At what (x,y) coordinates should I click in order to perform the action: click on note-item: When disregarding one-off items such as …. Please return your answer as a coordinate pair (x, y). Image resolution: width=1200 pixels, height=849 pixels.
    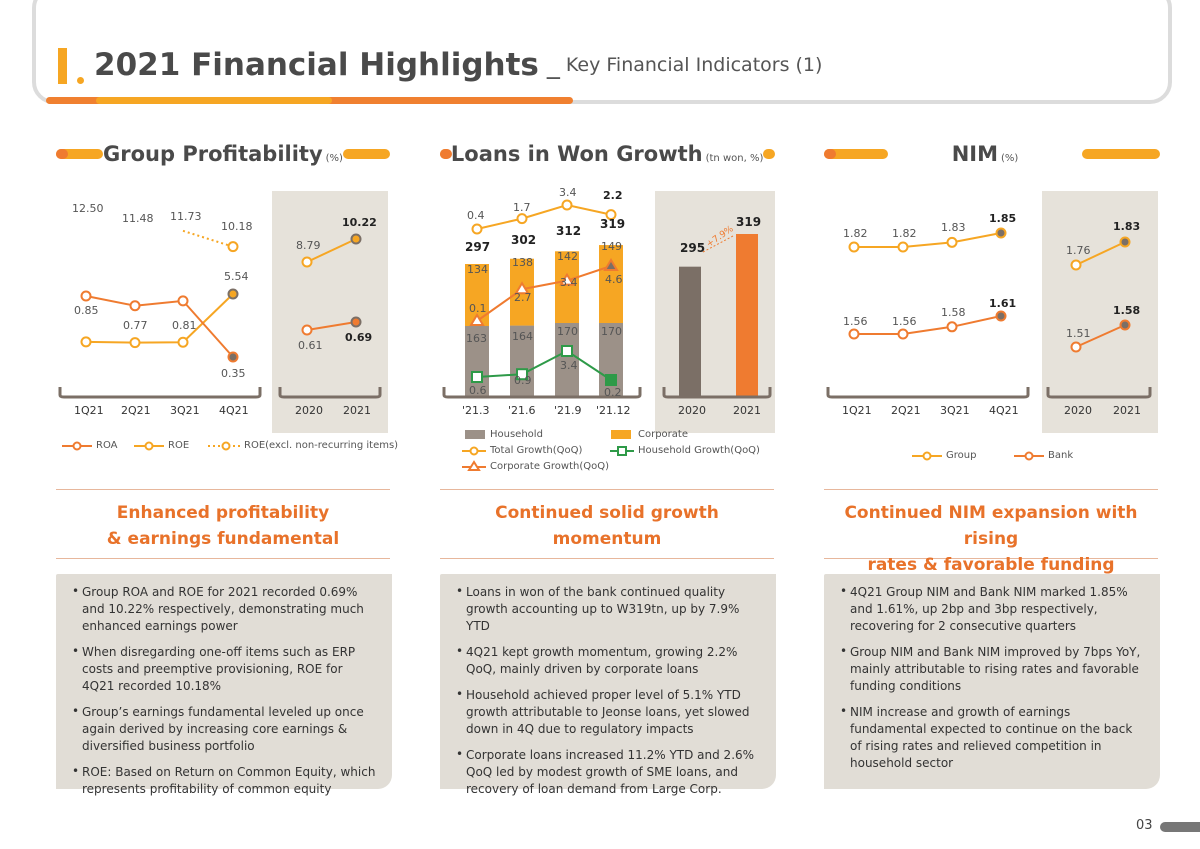
    Looking at the image, I should click on (225, 669).